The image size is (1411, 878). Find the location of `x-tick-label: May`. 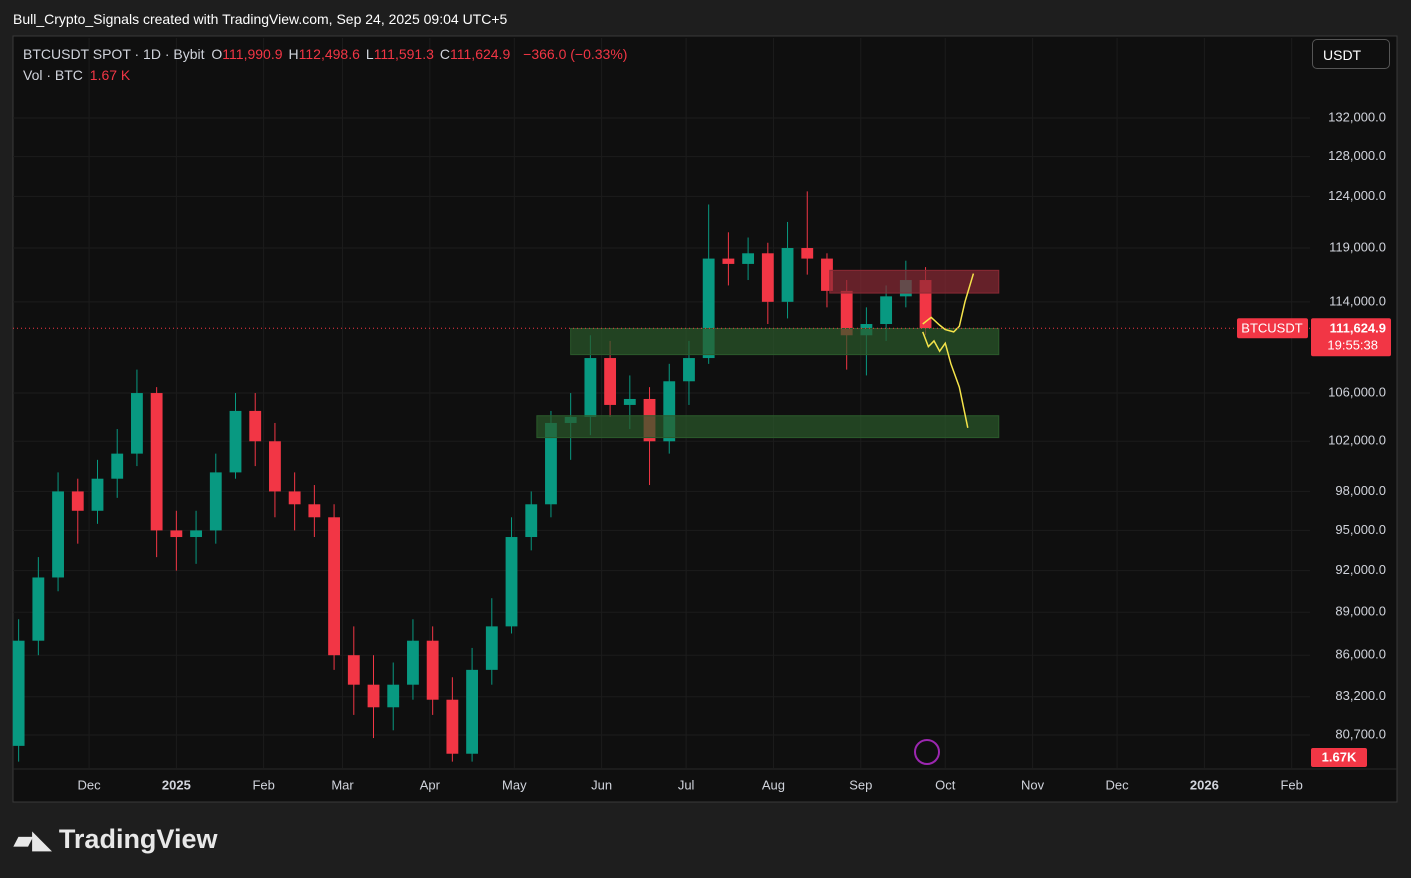

x-tick-label: May is located at coordinates (514, 784).